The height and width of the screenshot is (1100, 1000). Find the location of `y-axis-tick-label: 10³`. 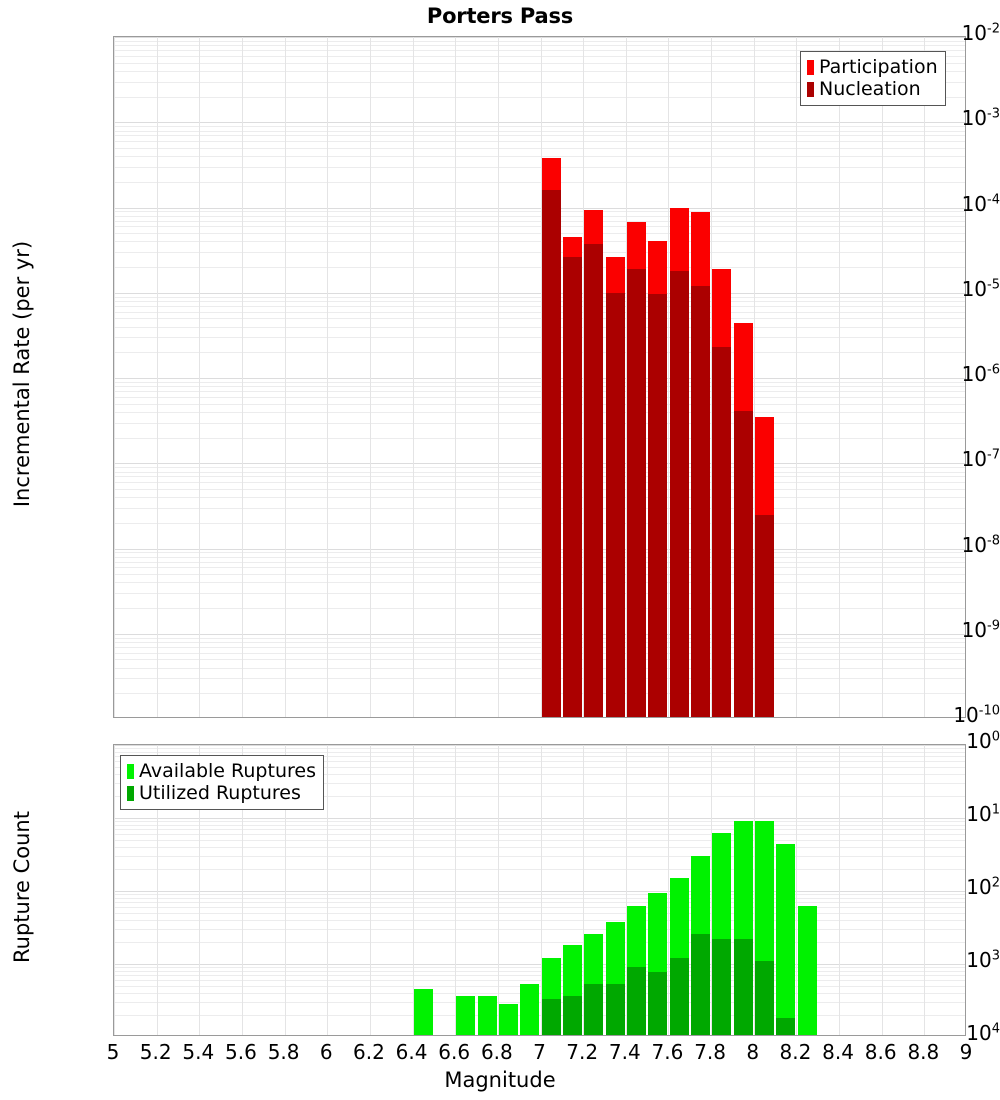

y-axis-tick-label: 10³ is located at coordinates (983, 960).